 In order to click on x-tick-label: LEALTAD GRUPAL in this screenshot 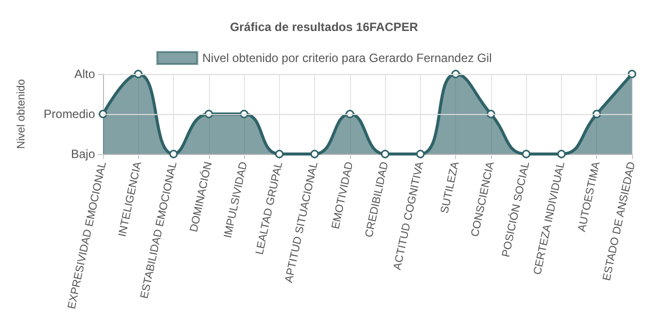, I will do `click(270, 208)`.